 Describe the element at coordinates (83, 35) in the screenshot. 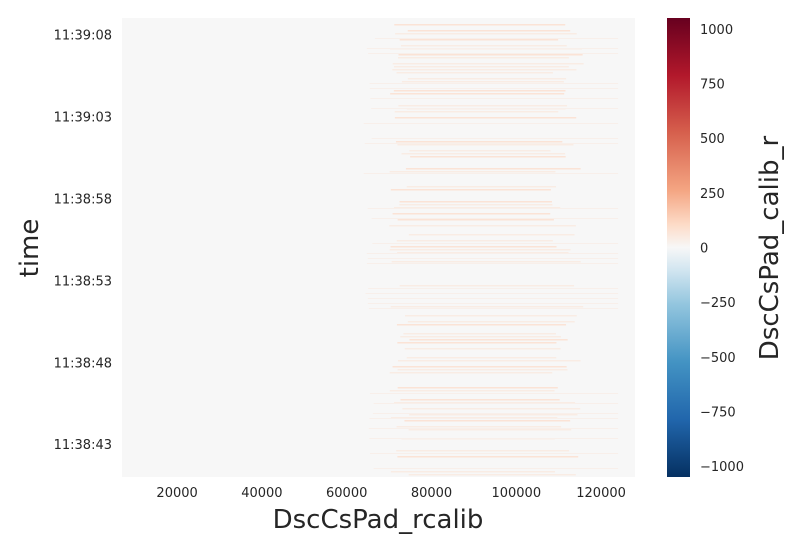

I see `y-tick-label: 11:39:08` at that location.